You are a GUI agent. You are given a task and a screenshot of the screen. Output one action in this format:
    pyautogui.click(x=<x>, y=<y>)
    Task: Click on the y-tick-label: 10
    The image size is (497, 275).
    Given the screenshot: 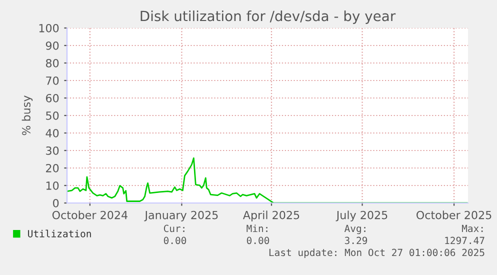 What is the action you would take?
    pyautogui.click(x=52, y=185)
    